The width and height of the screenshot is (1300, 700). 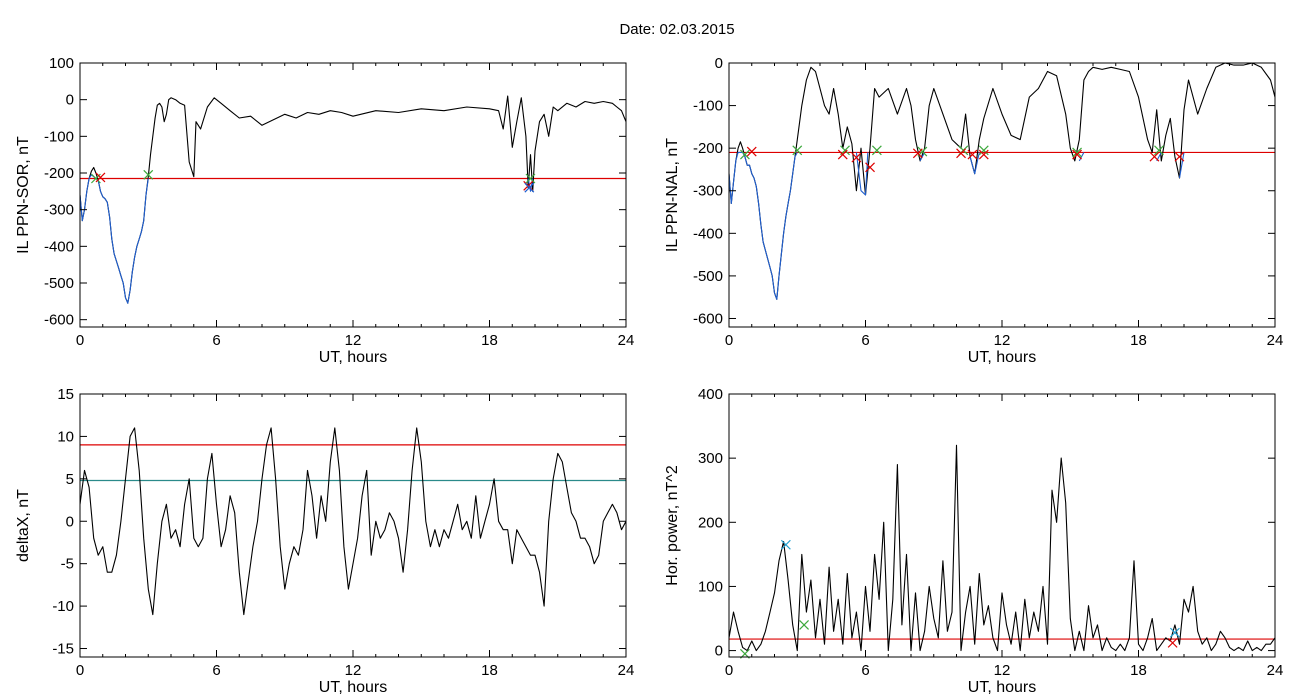 I want to click on y-tick-label: 200, so click(x=710, y=522).